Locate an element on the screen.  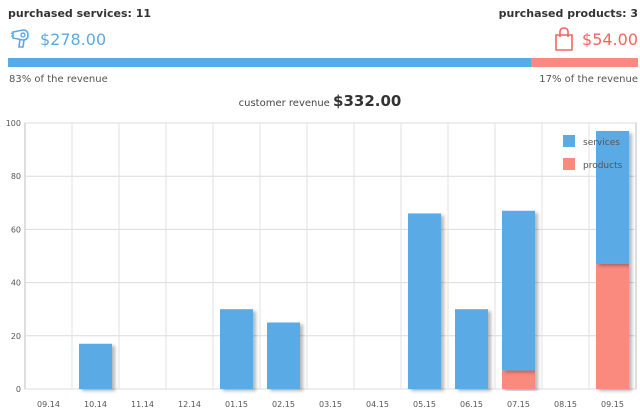
legend-swatch-products is located at coordinates (569, 164).